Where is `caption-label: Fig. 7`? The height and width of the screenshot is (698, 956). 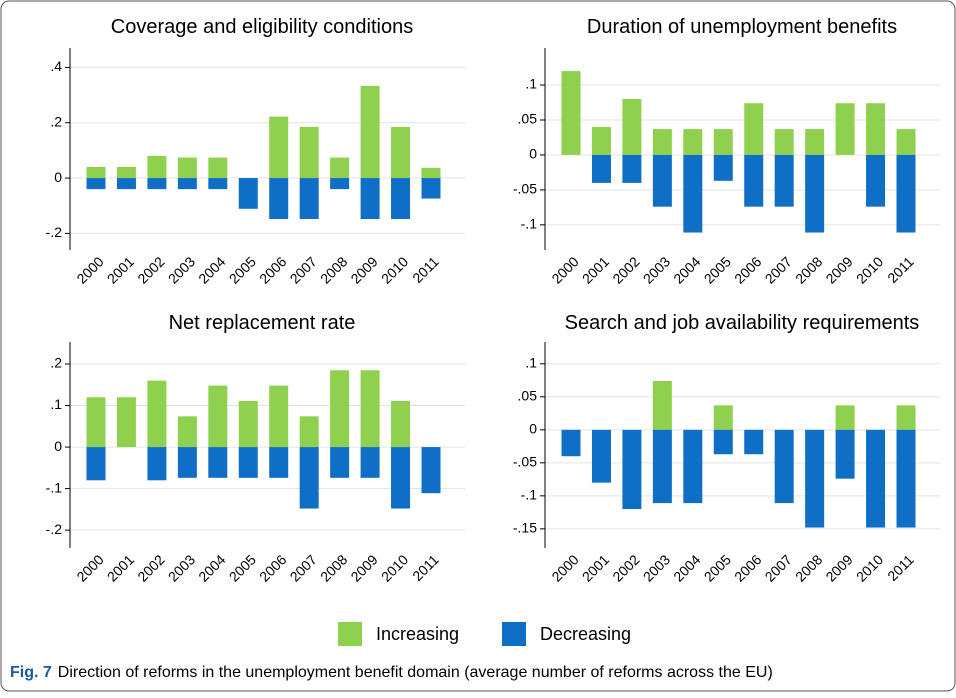
caption-label: Fig. 7 is located at coordinates (31, 672).